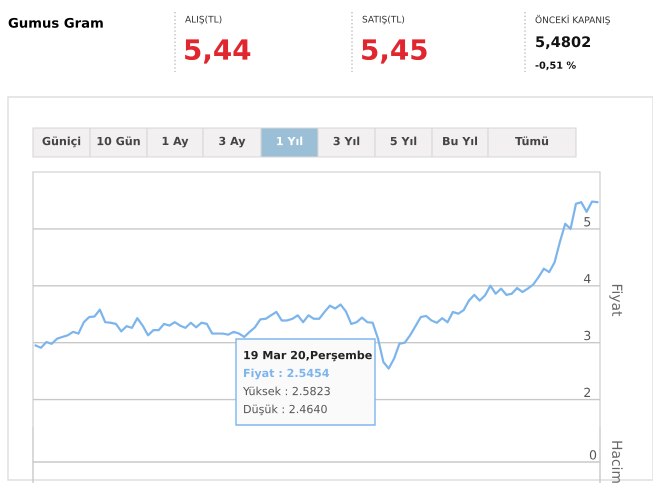  Describe the element at coordinates (286, 391) in the screenshot. I see `annotation: Yüksek : 2.5823` at that location.